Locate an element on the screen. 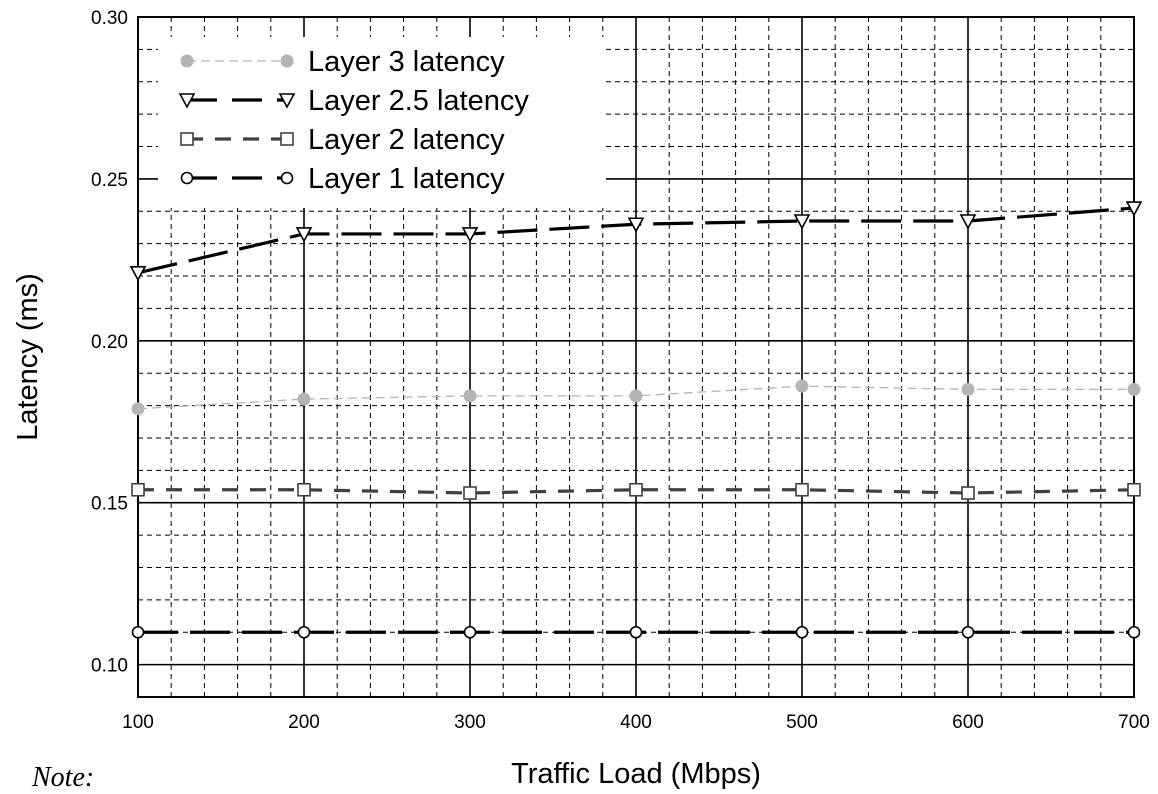  series-layer-1-latency is located at coordinates (636, 632).